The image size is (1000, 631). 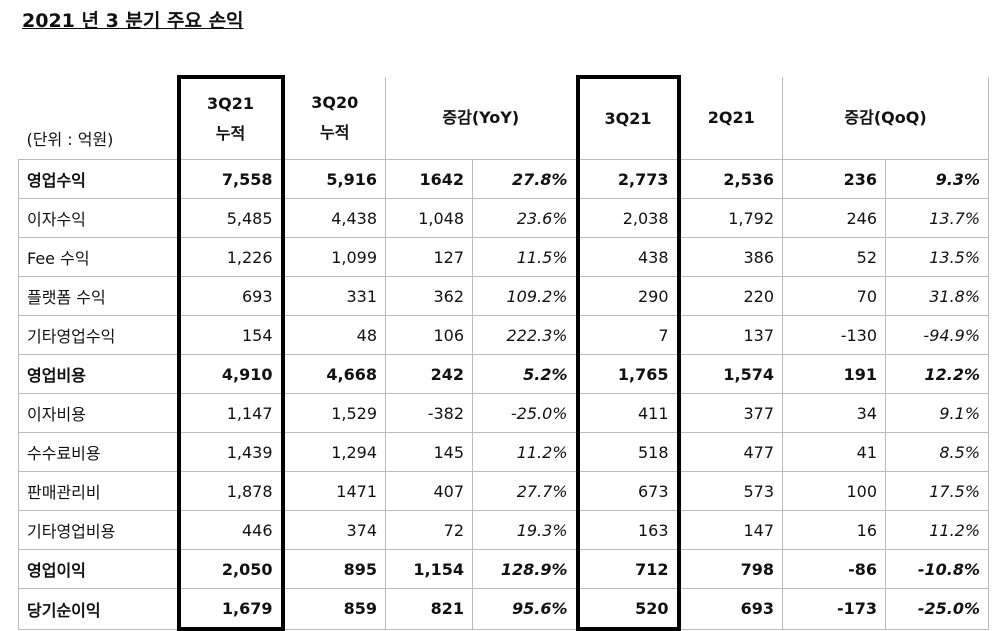 What do you see at coordinates (230, 491) in the screenshot?
I see `cell: 1,878` at bounding box center [230, 491].